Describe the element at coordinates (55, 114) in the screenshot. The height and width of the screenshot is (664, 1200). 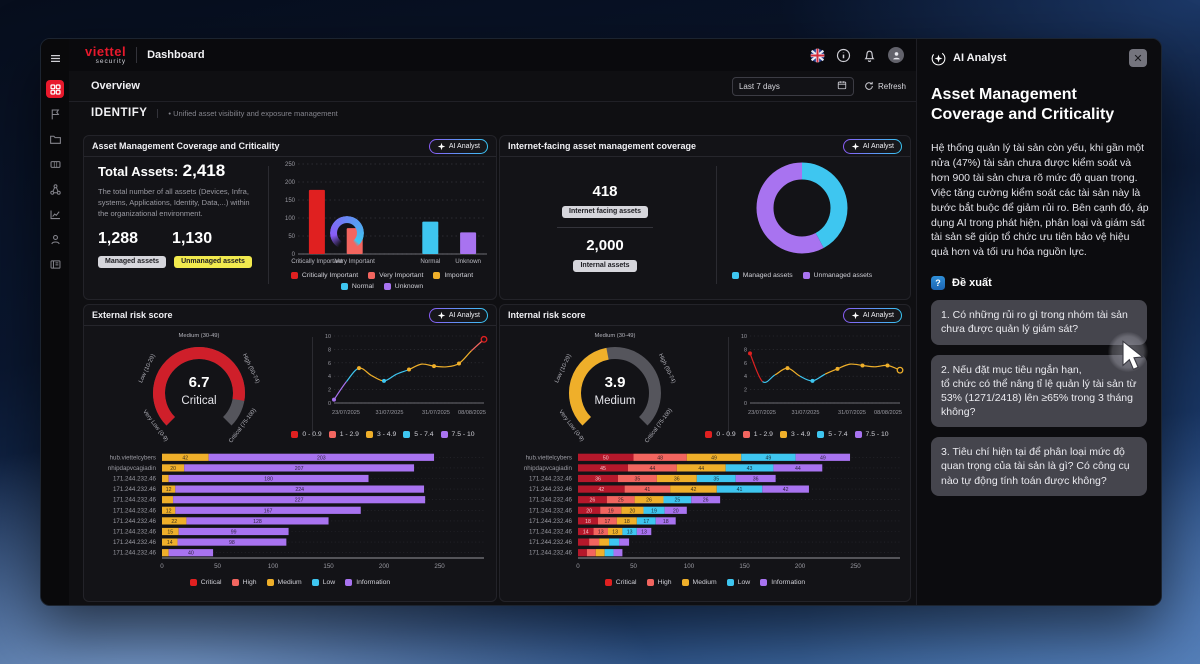
I see `flag-icon` at that location.